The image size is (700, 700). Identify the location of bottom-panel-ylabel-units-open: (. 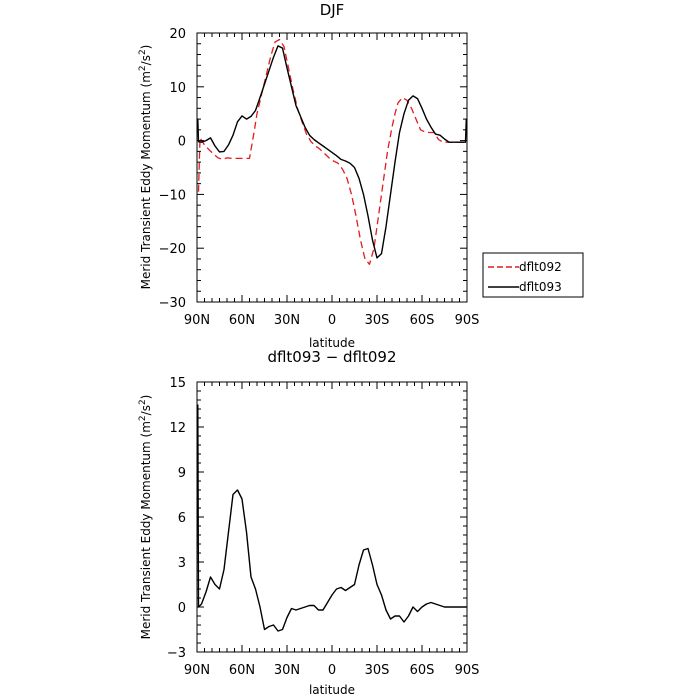
(146, 437).